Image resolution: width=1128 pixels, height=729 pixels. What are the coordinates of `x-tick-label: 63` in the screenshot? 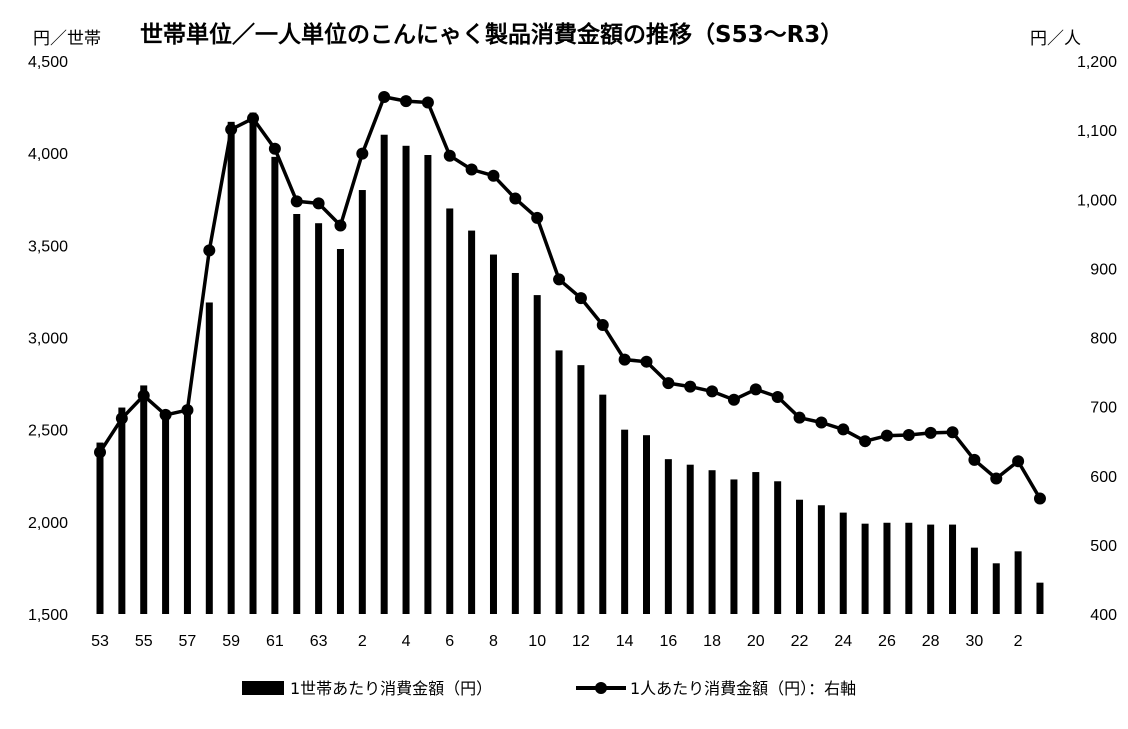 It's located at (319, 641).